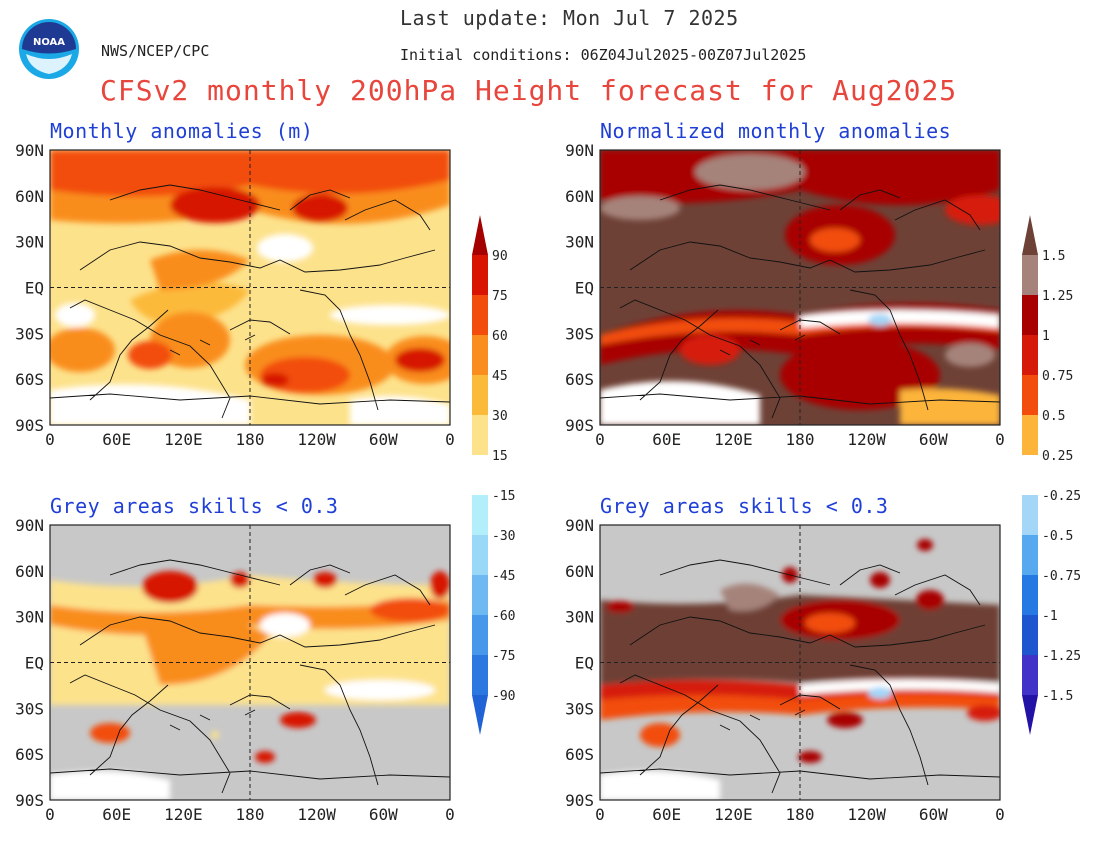 The image size is (1100, 850). What do you see at coordinates (1053, 416) in the screenshot?
I see `colorbar-label: 0.5` at bounding box center [1053, 416].